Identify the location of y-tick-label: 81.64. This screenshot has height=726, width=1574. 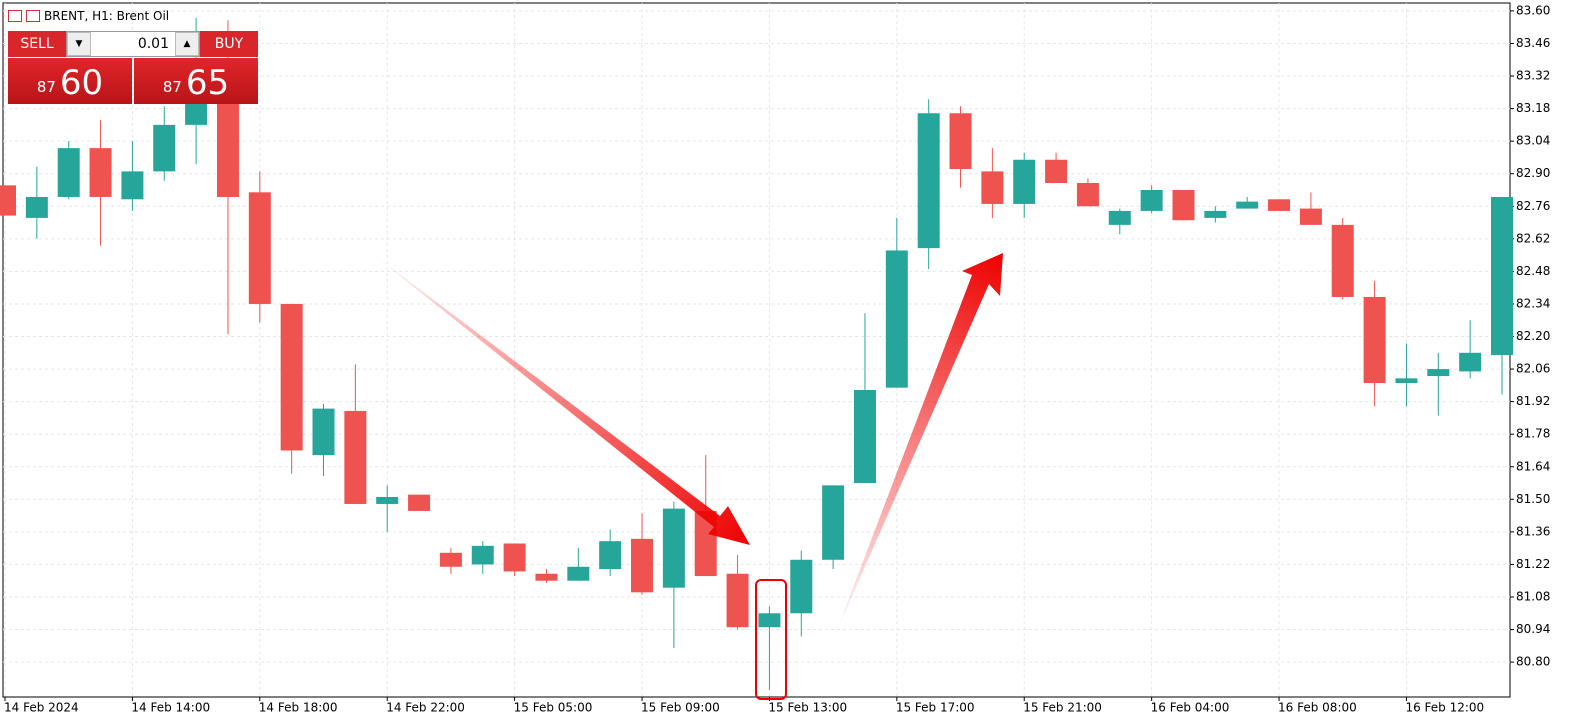
(1533, 466).